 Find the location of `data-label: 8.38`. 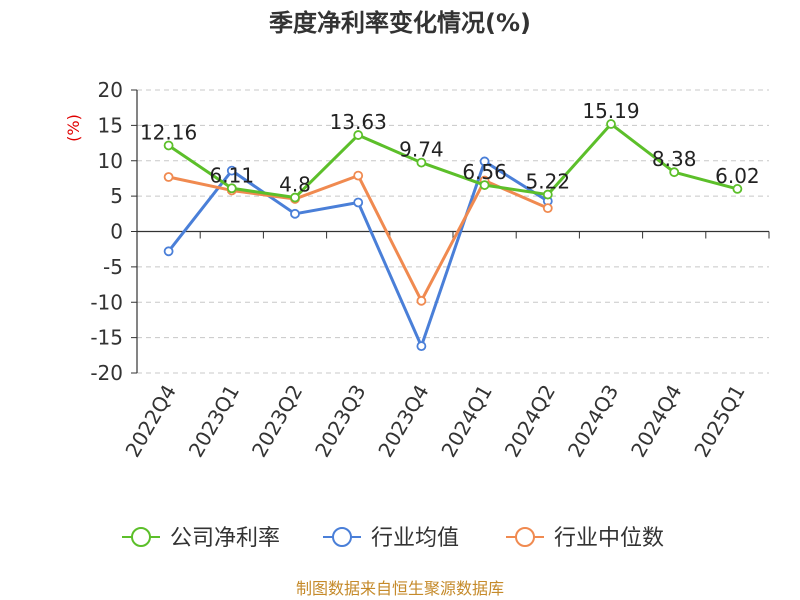

data-label: 8.38 is located at coordinates (674, 159).